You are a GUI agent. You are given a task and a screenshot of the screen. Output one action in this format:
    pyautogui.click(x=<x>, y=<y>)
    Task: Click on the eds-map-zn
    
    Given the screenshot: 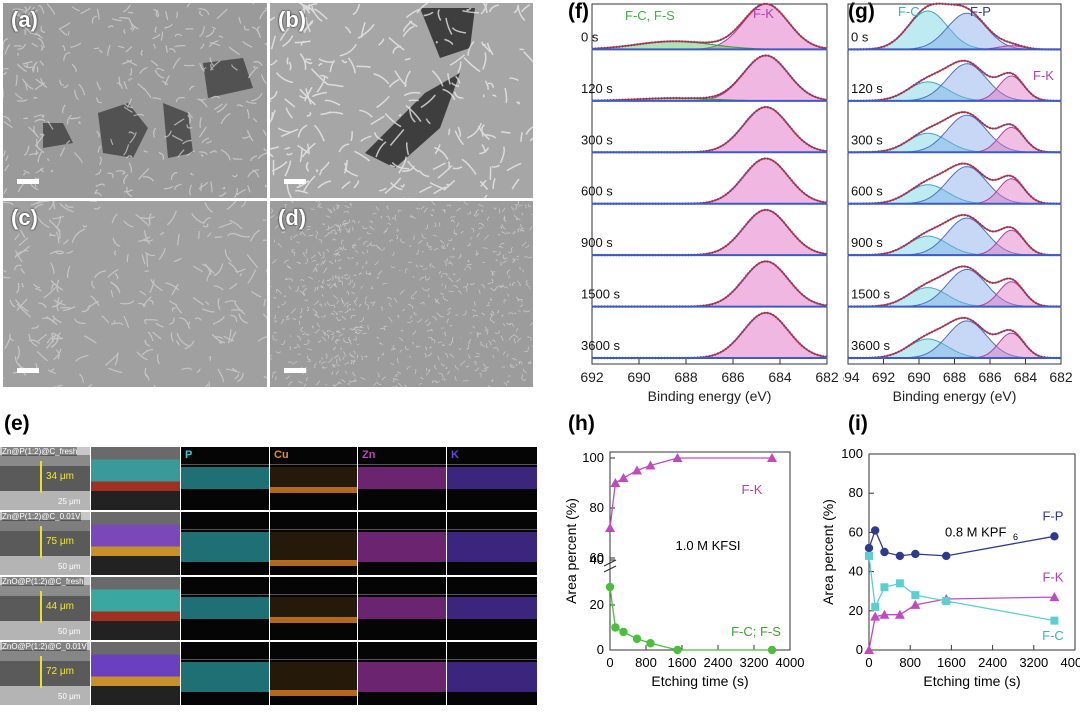 What is the action you would take?
    pyautogui.click(x=402, y=608)
    